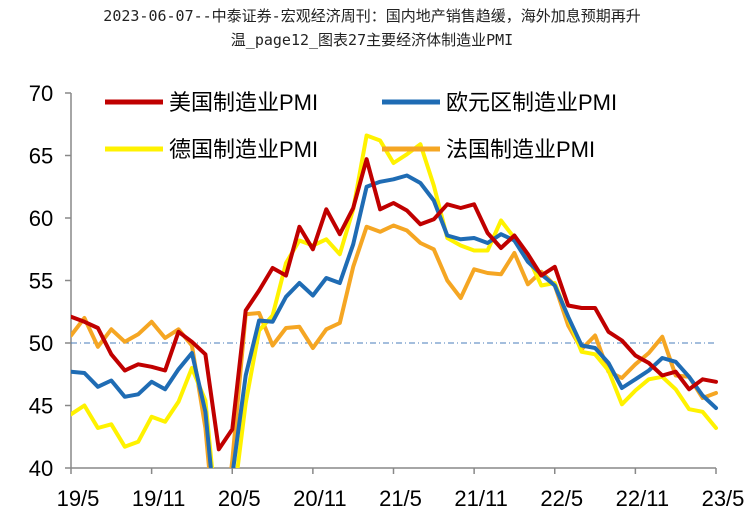 Image resolution: width=744 pixels, height=516 pixels. Describe the element at coordinates (239, 498) in the screenshot. I see `x-tick-label: 20/5` at that location.